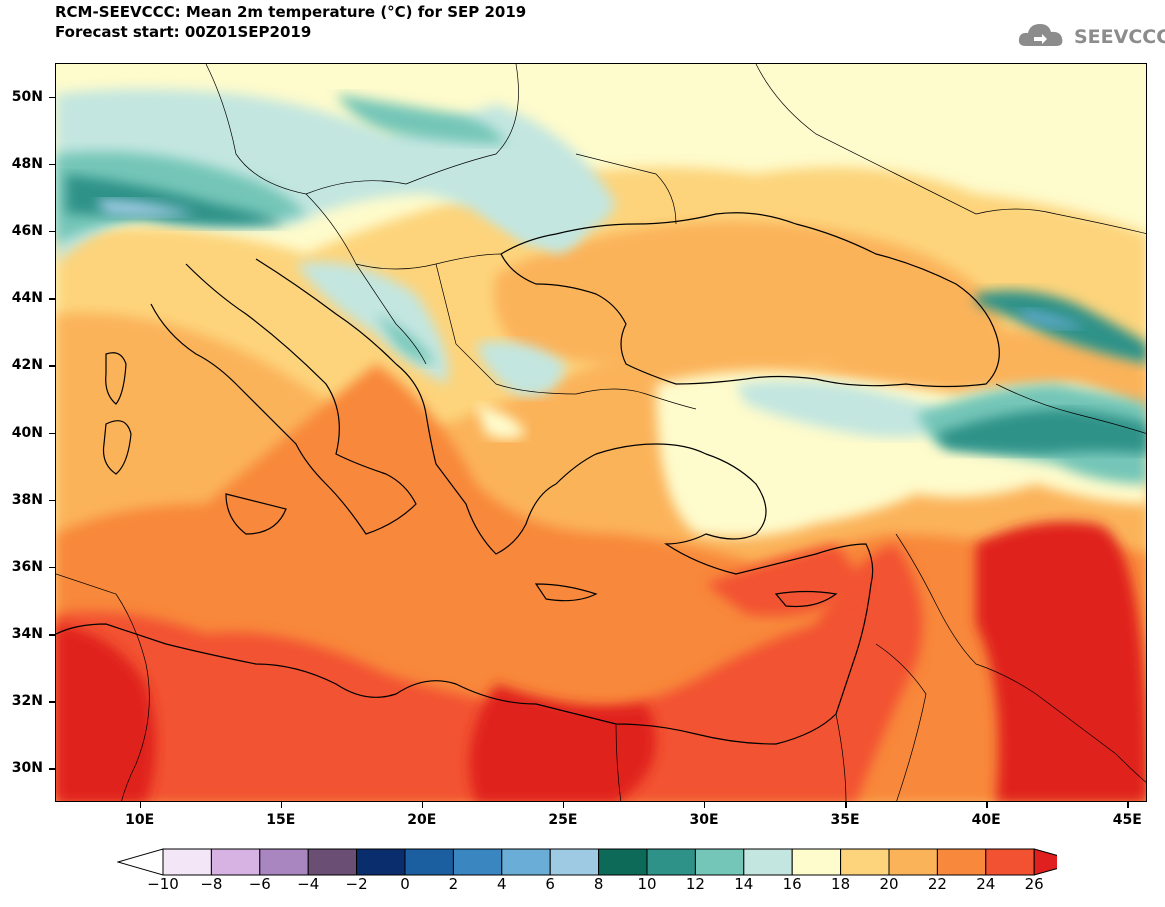  I want to click on lat-label: 30N, so click(27, 768).